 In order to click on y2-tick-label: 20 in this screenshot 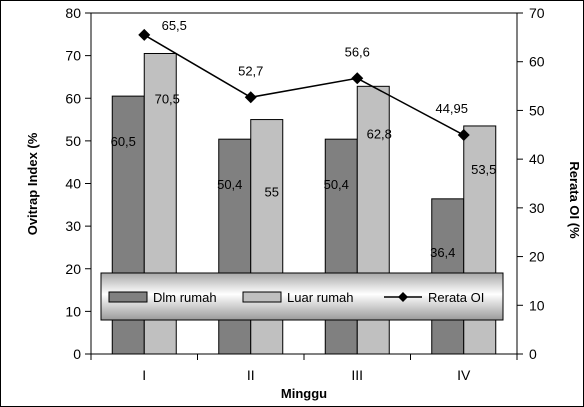, I will do `click(537, 257)`.